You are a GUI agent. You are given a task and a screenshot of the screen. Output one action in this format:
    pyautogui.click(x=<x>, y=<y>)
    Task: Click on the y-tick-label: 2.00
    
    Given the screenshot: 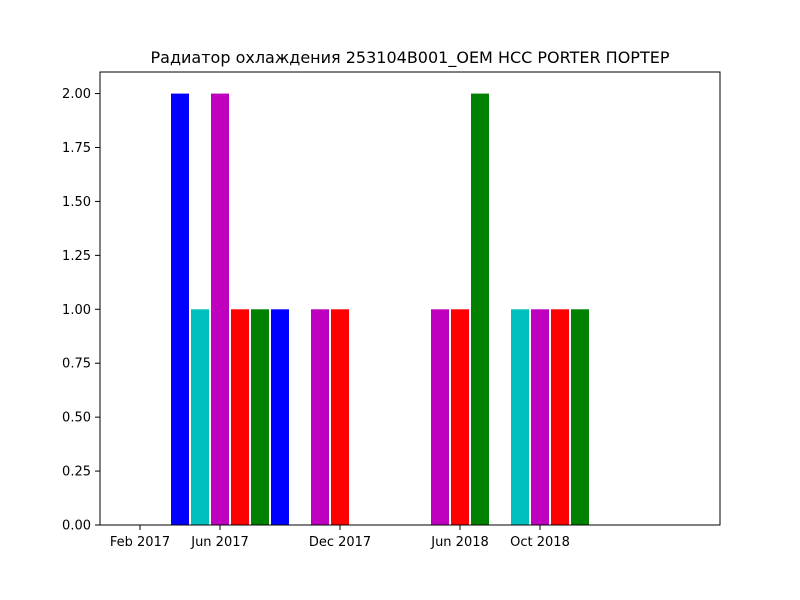 What is the action you would take?
    pyautogui.click(x=76, y=94)
    